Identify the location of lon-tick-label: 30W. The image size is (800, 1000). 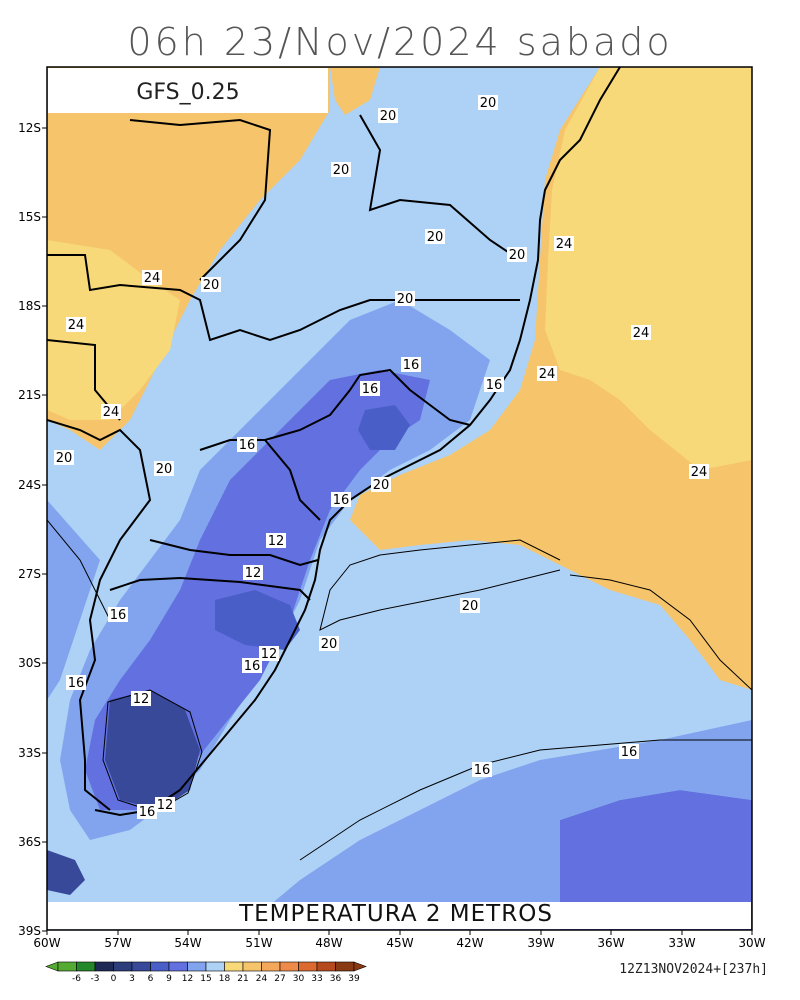
(751, 943).